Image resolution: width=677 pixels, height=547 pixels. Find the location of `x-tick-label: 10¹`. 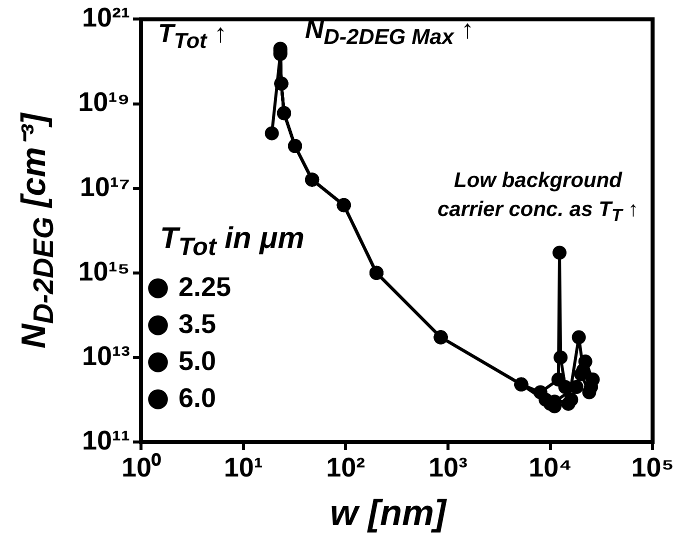

x-tick-label: 10¹ is located at coordinates (243, 467).